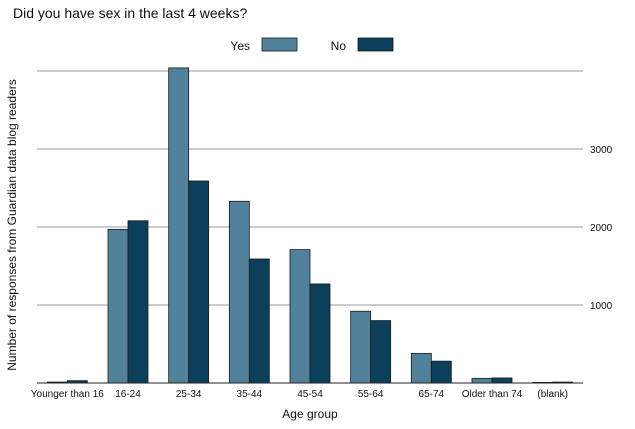 The height and width of the screenshot is (429, 635). Describe the element at coordinates (601, 306) in the screenshot. I see `y-tick-label: 1000` at that location.